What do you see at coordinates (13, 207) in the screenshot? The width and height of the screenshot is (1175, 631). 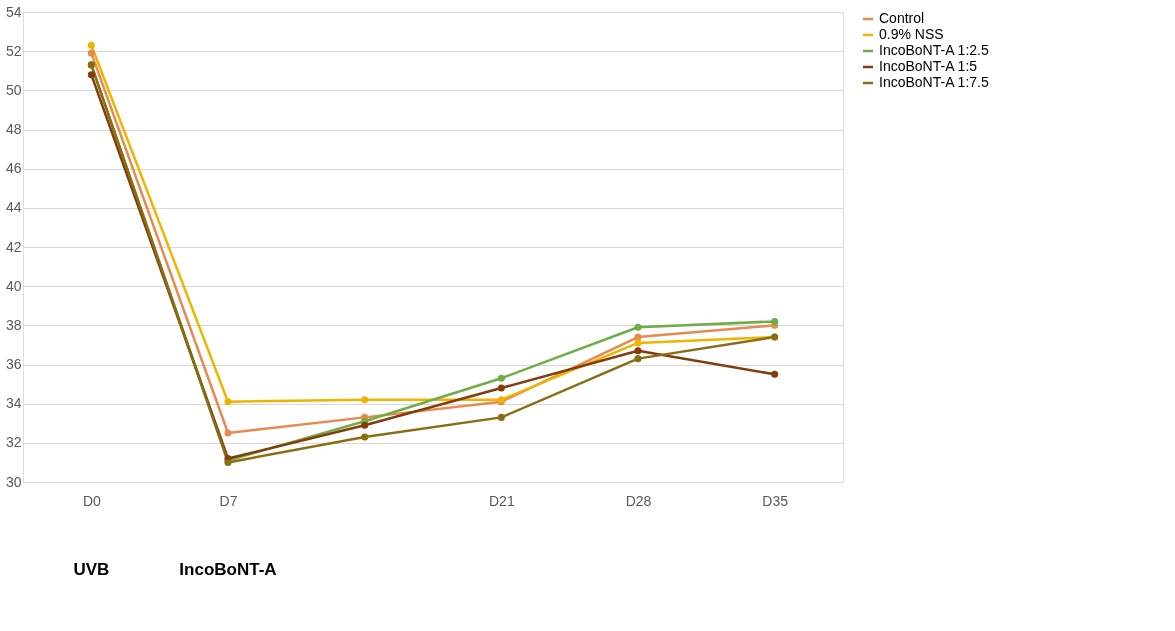 I see `y-tick-label: 44` at bounding box center [13, 207].